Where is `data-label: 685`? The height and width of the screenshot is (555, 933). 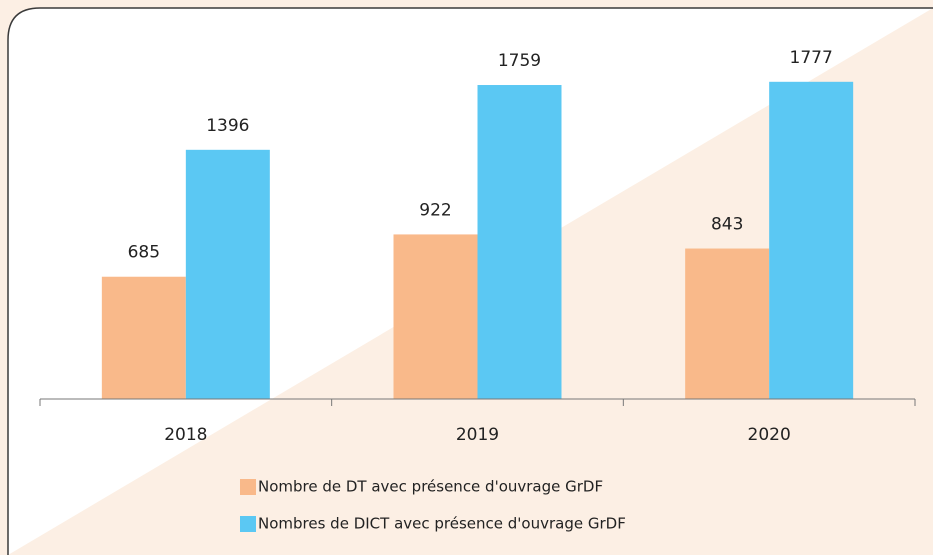
data-label: 685 is located at coordinates (144, 253).